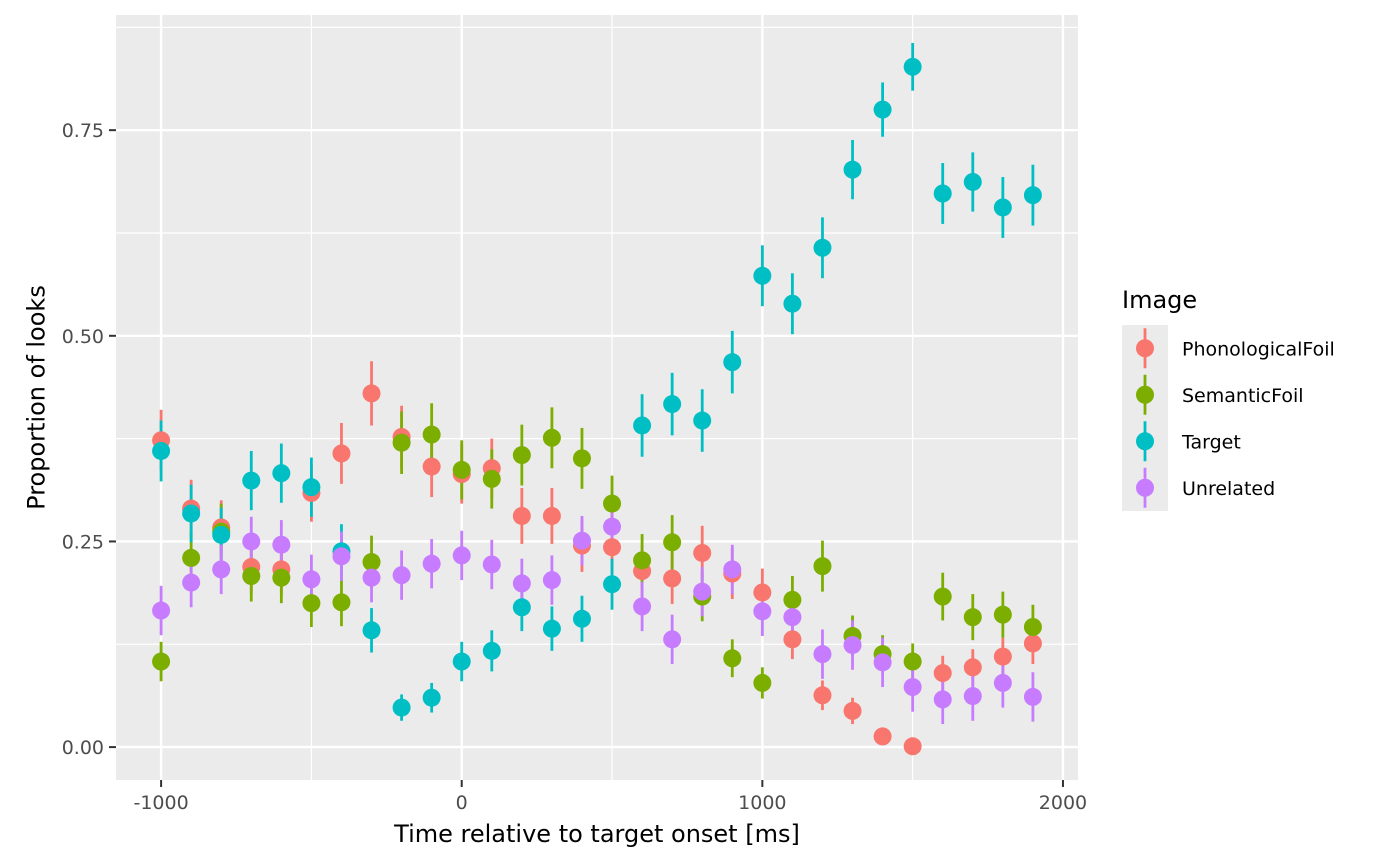 The height and width of the screenshot is (865, 1400). Describe the element at coordinates (1145, 487) in the screenshot. I see `legend-key-point-unrelated` at that location.